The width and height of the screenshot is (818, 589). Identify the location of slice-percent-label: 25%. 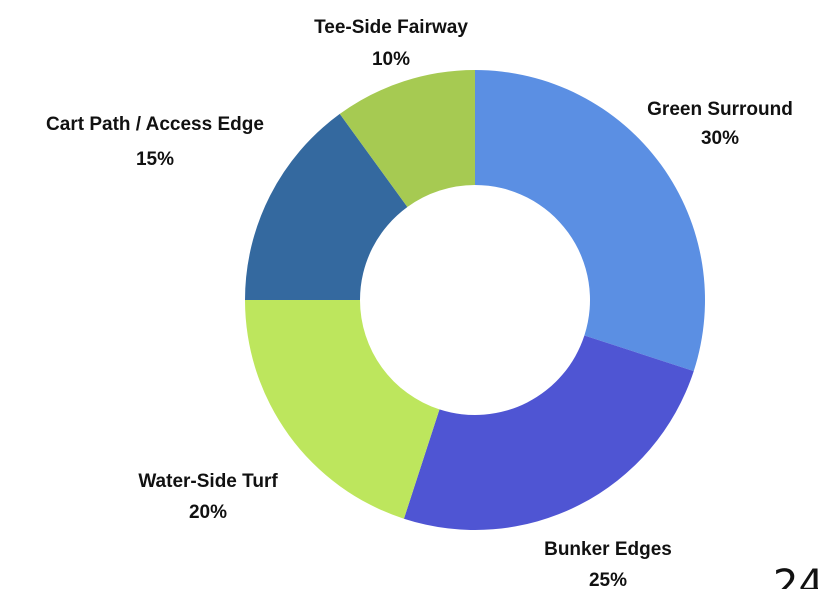
(608, 579).